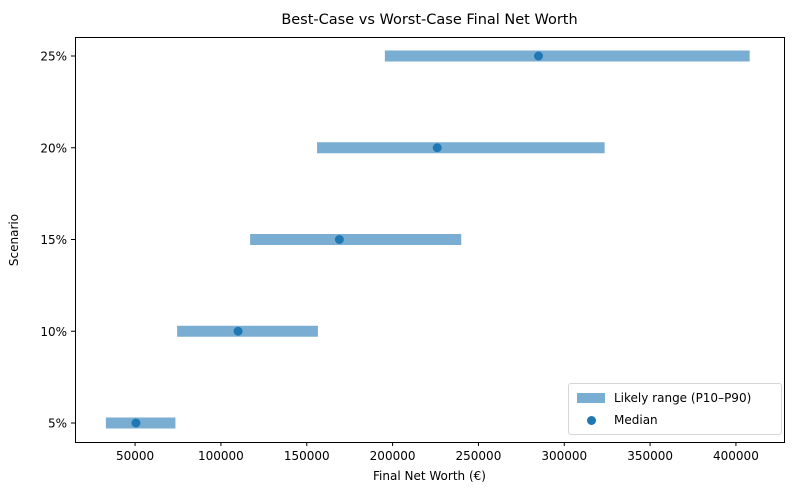  What do you see at coordinates (393, 456) in the screenshot?
I see `x-tick-label: 200000` at bounding box center [393, 456].